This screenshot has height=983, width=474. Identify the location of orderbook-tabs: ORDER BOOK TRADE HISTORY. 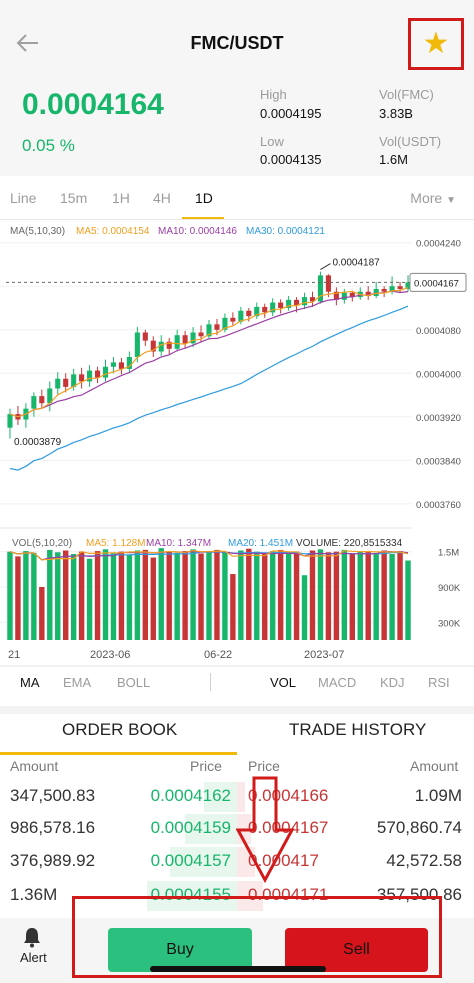
(237, 736).